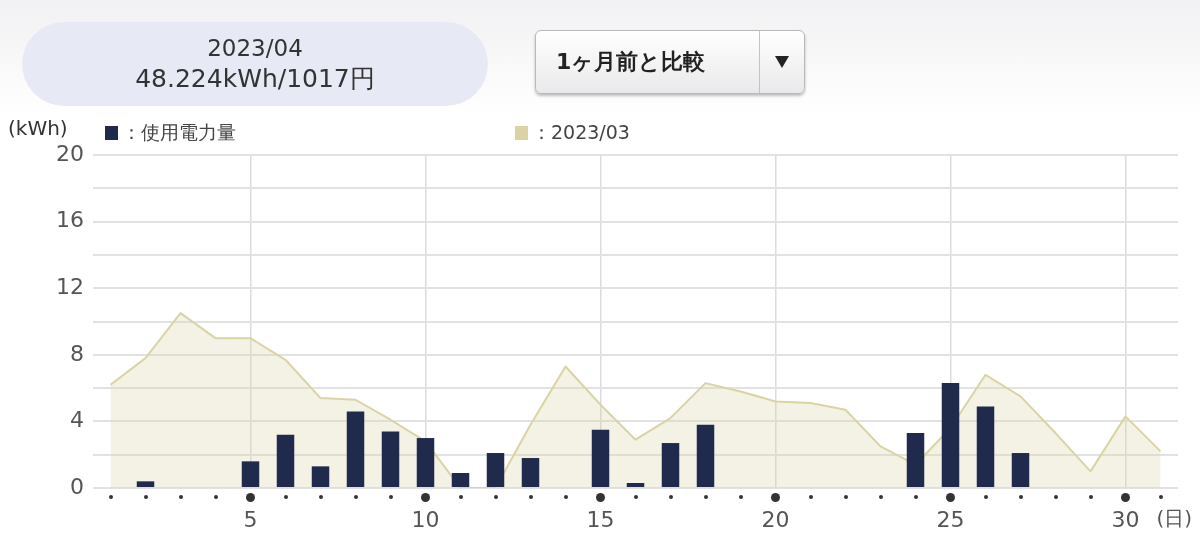 The width and height of the screenshot is (1200, 538). What do you see at coordinates (70, 286) in the screenshot?
I see `y-tick-label: 12` at bounding box center [70, 286].